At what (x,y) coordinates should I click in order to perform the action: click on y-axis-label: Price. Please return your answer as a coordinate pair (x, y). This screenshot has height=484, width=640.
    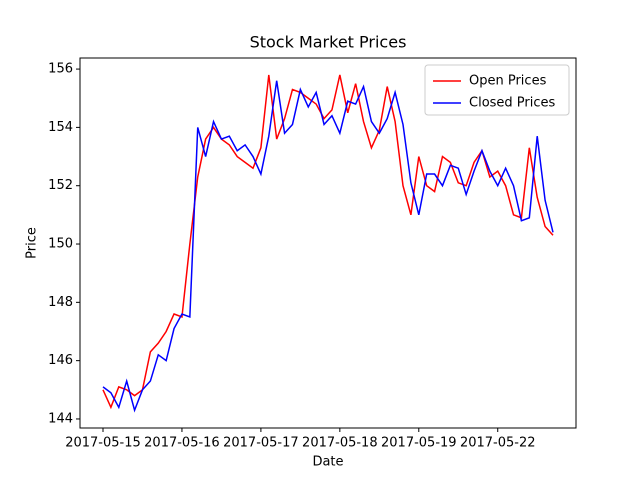
    Looking at the image, I should click on (32, 243).